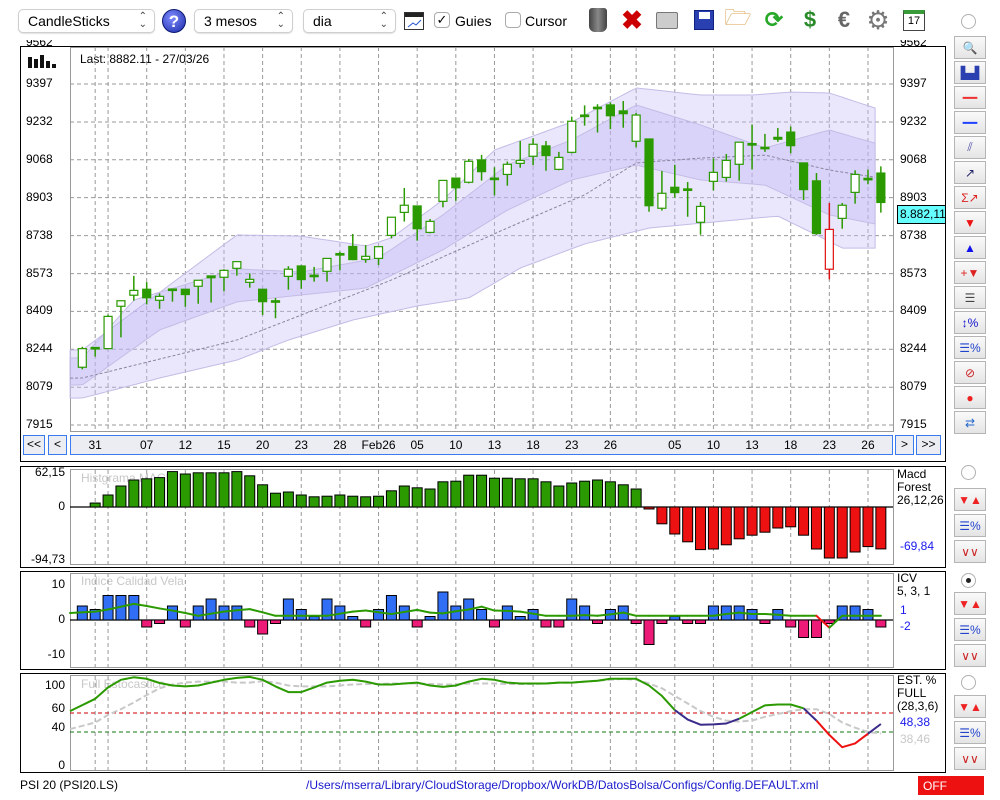  I want to click on refresh-icon: ⟳, so click(774, 19).